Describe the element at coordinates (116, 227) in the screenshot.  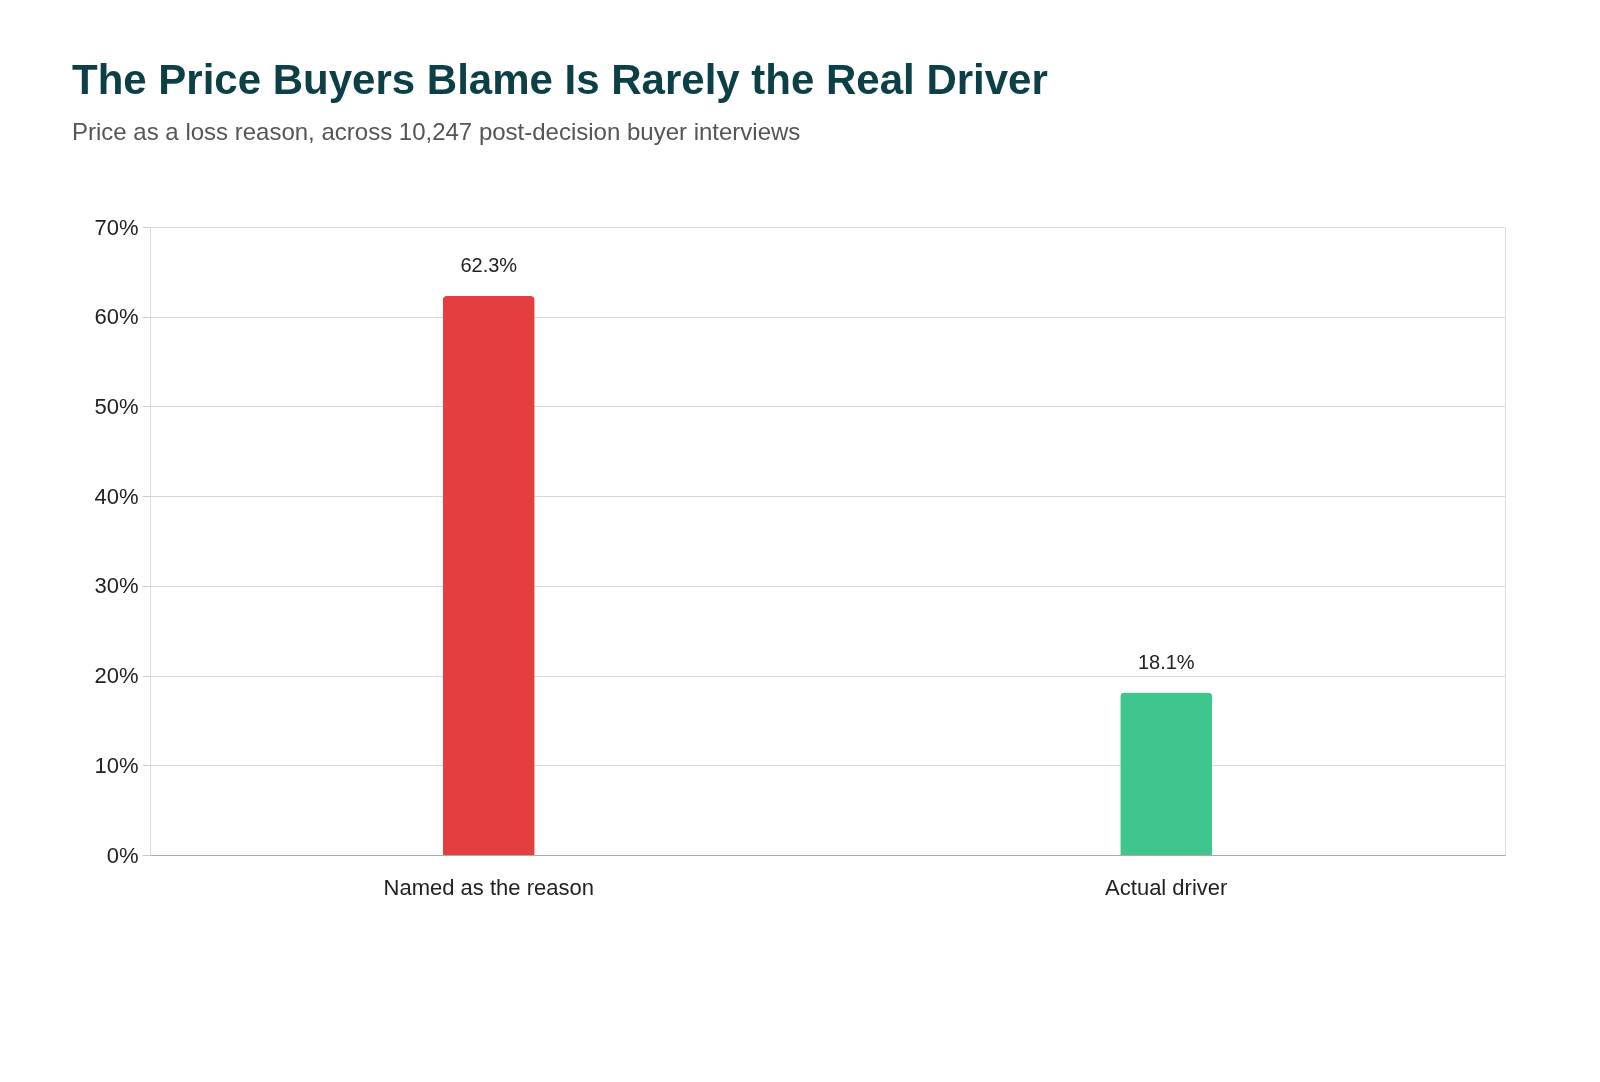
I see `y-tick-label: 70%` at that location.